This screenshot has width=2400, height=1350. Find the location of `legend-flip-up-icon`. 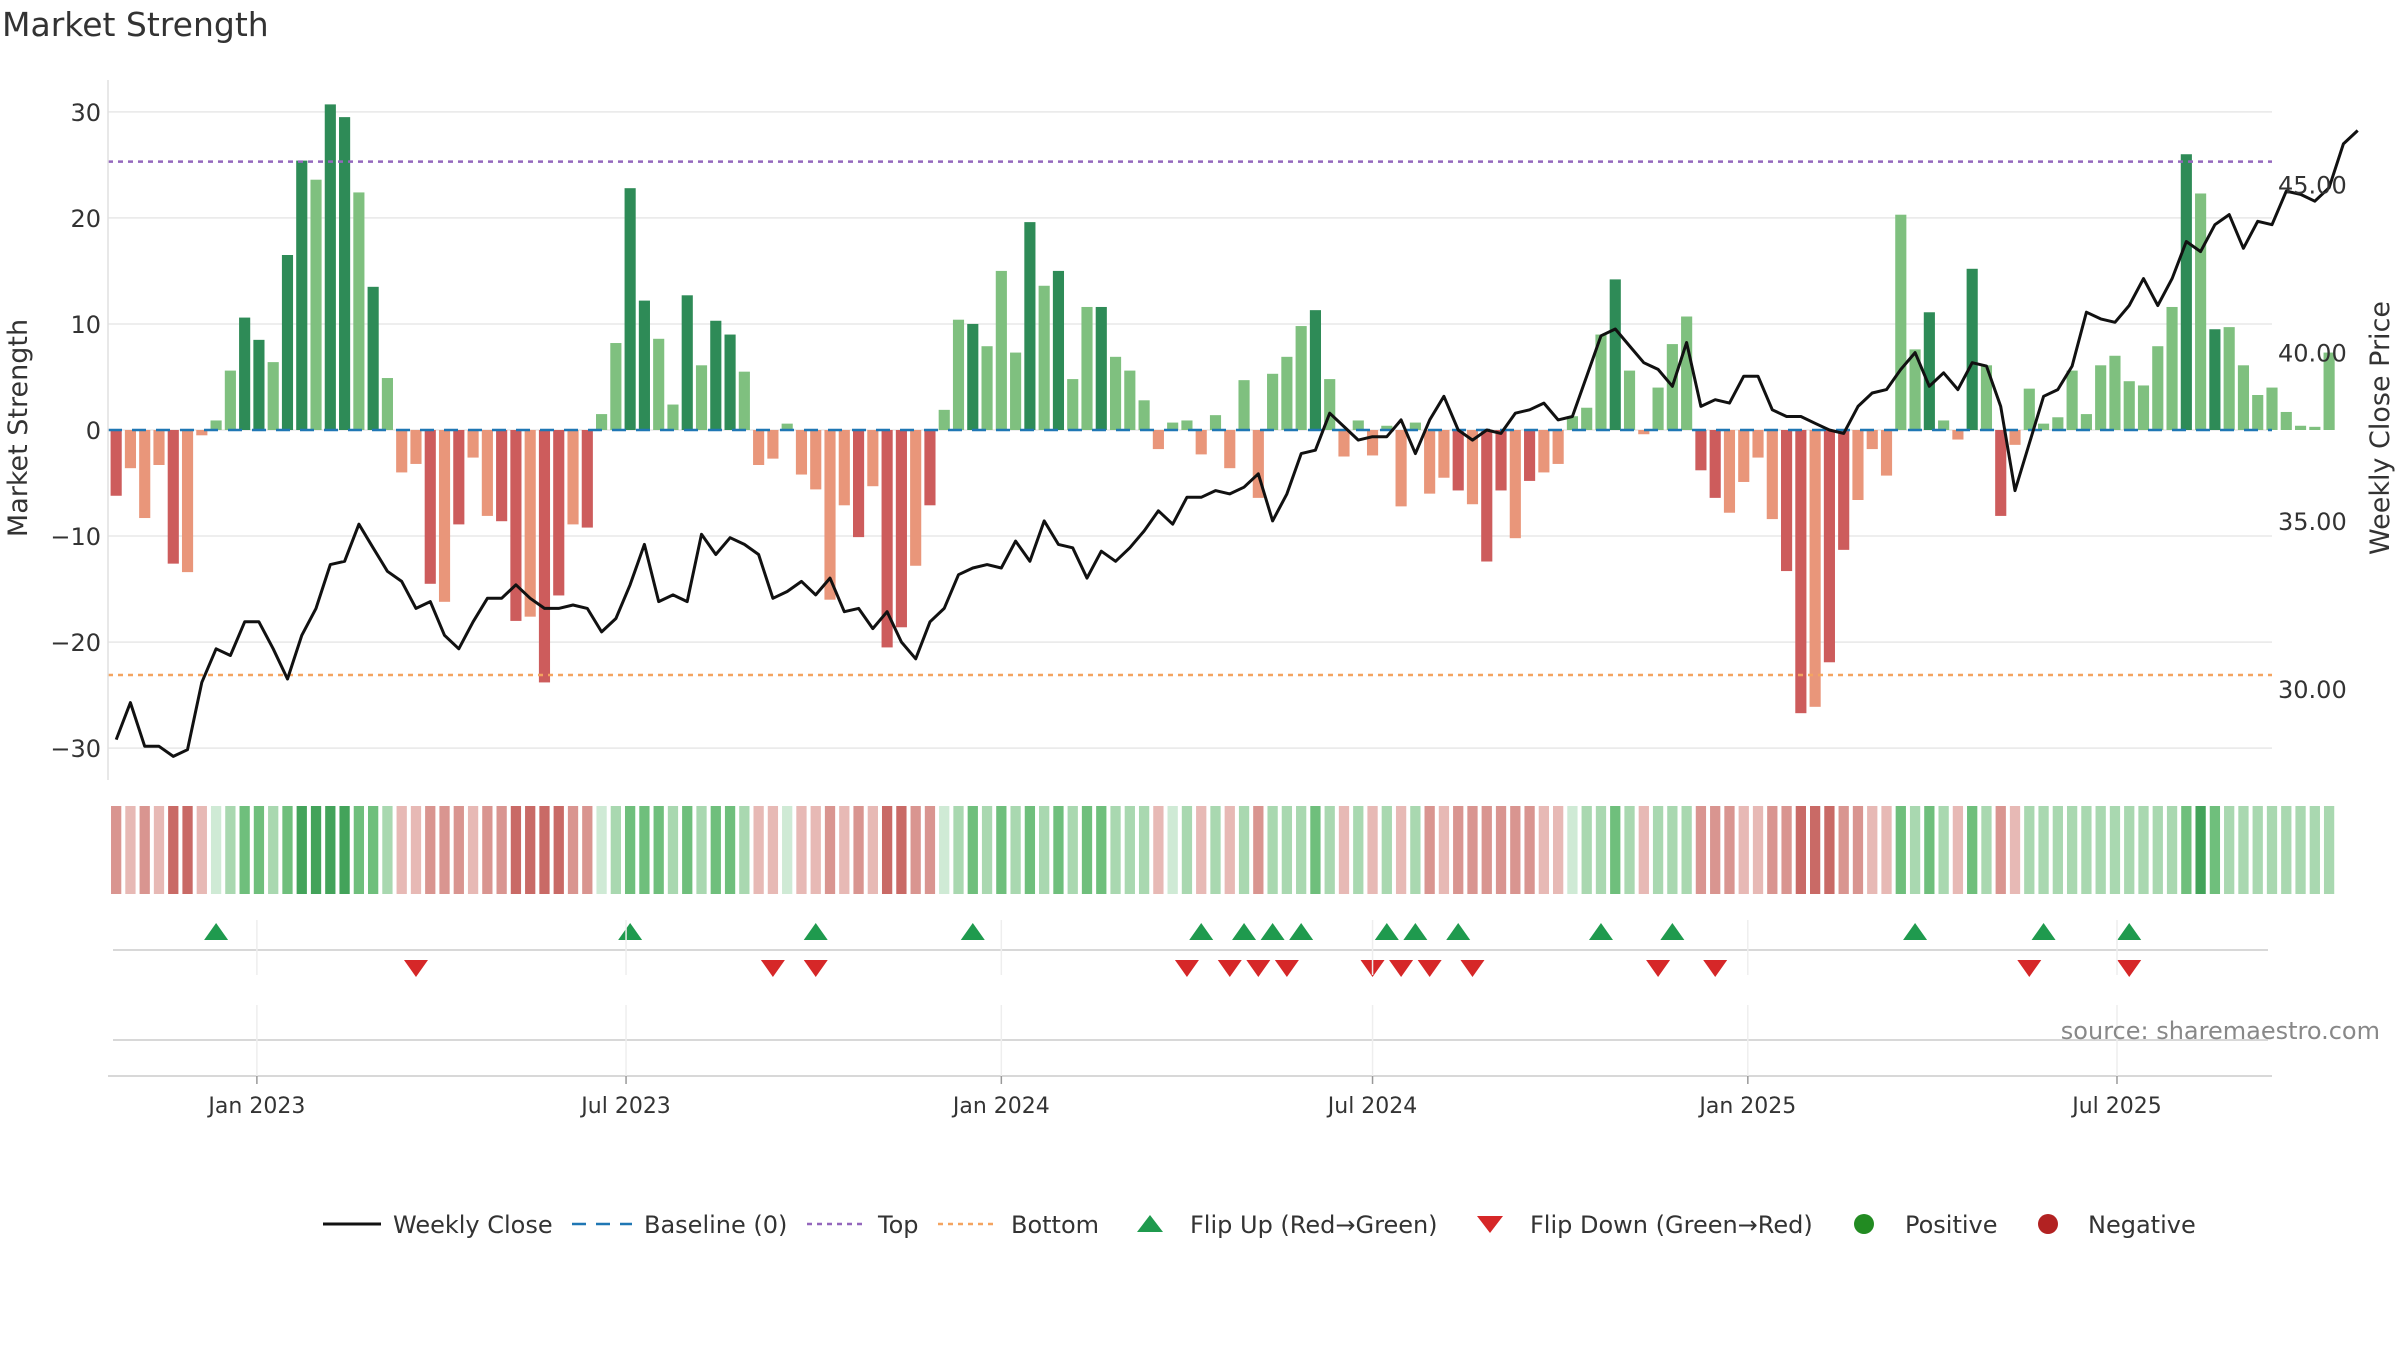

legend-flip-up-icon is located at coordinates (1150, 1223).